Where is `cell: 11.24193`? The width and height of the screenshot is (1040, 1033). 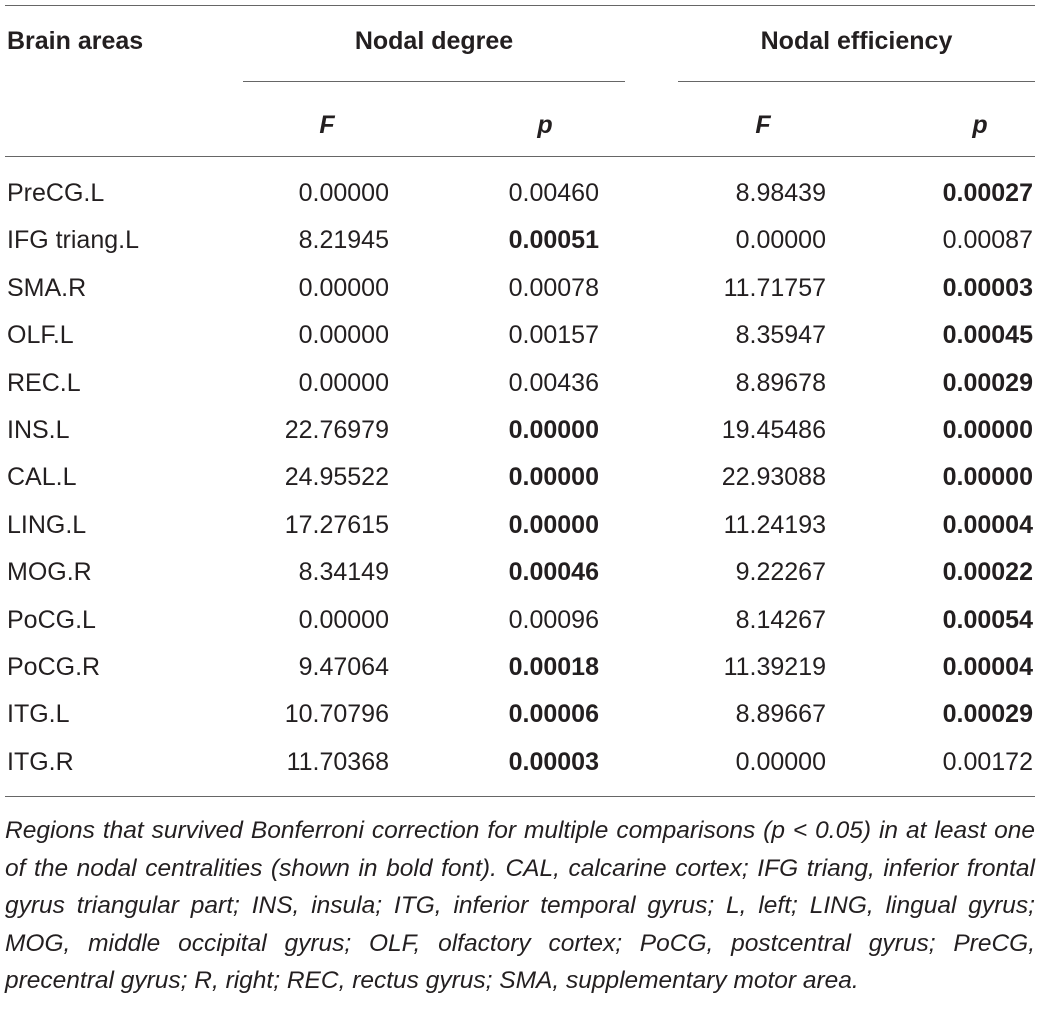 cell: 11.24193 is located at coordinates (774, 524).